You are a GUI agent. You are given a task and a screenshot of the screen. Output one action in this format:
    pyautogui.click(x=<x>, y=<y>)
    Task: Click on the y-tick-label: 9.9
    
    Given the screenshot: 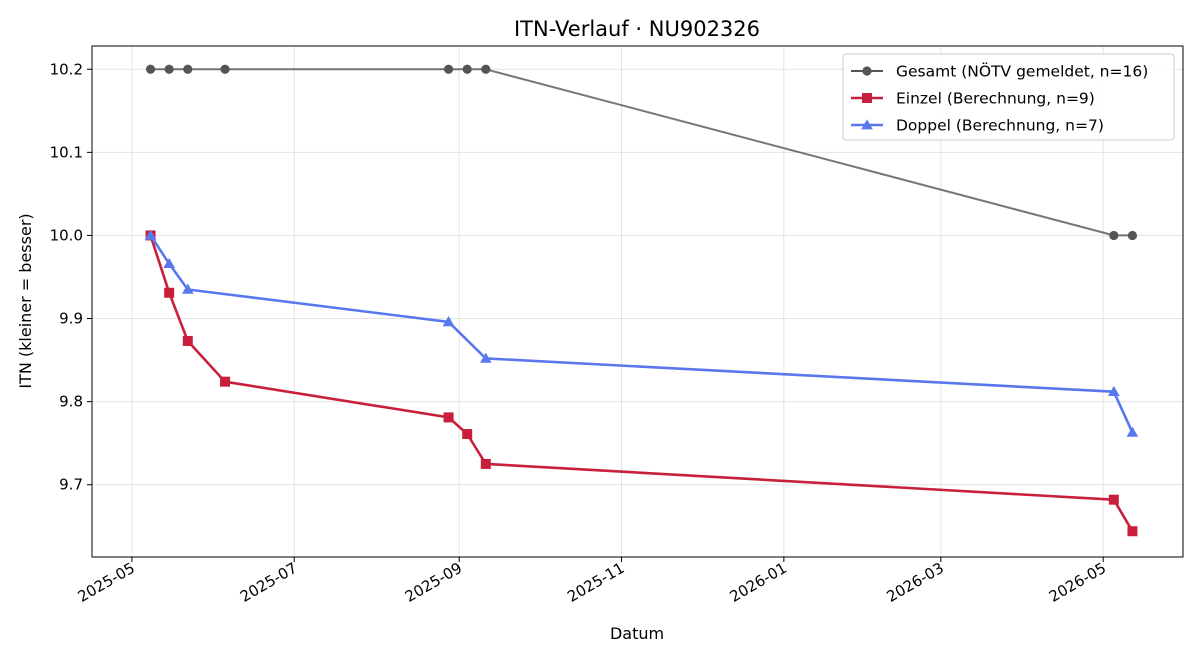 What is the action you would take?
    pyautogui.click(x=71, y=319)
    